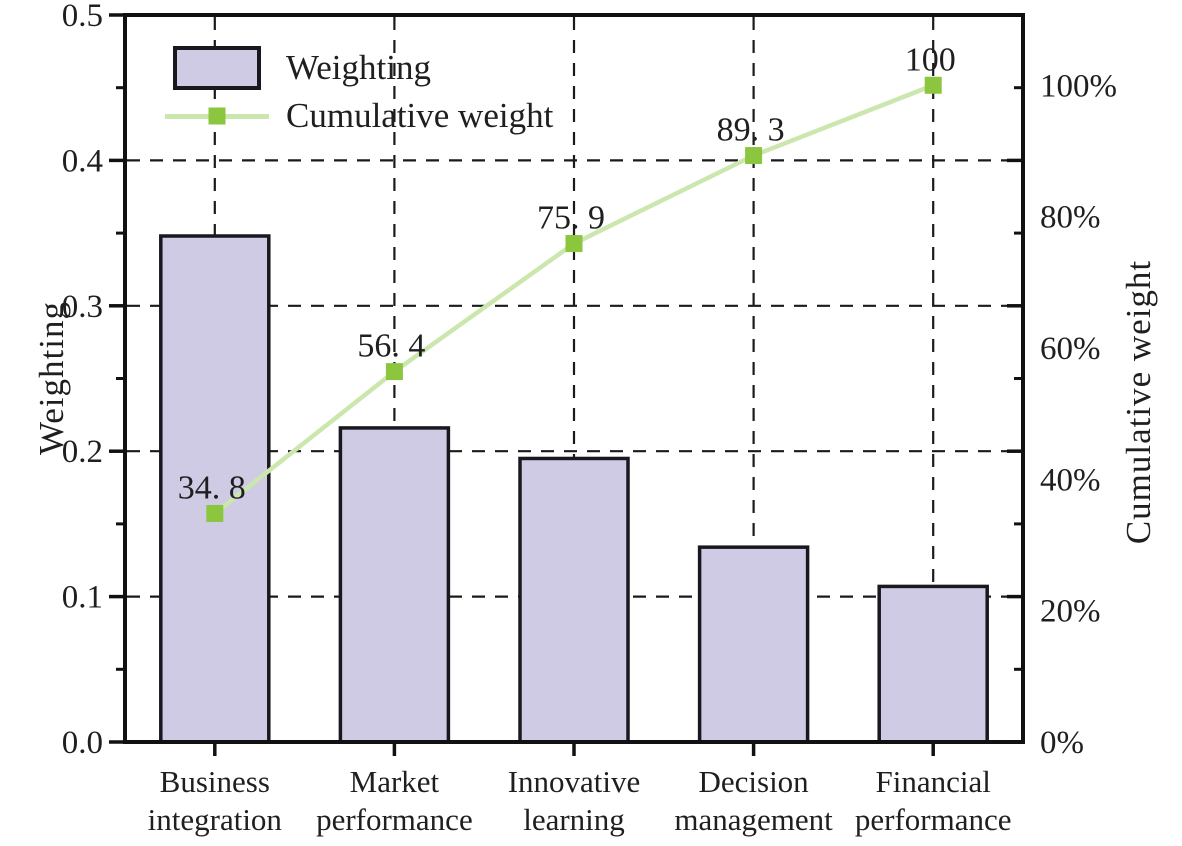 The height and width of the screenshot is (846, 1182). What do you see at coordinates (571, 218) in the screenshot?
I see `cumulative-point-label: 75. 9` at bounding box center [571, 218].